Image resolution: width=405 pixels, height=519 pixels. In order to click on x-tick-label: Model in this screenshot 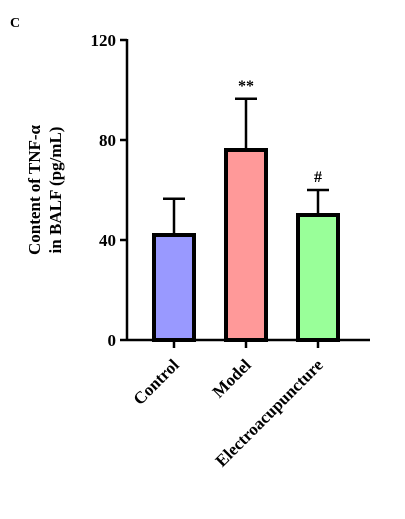, I will do `click(232, 378)`.